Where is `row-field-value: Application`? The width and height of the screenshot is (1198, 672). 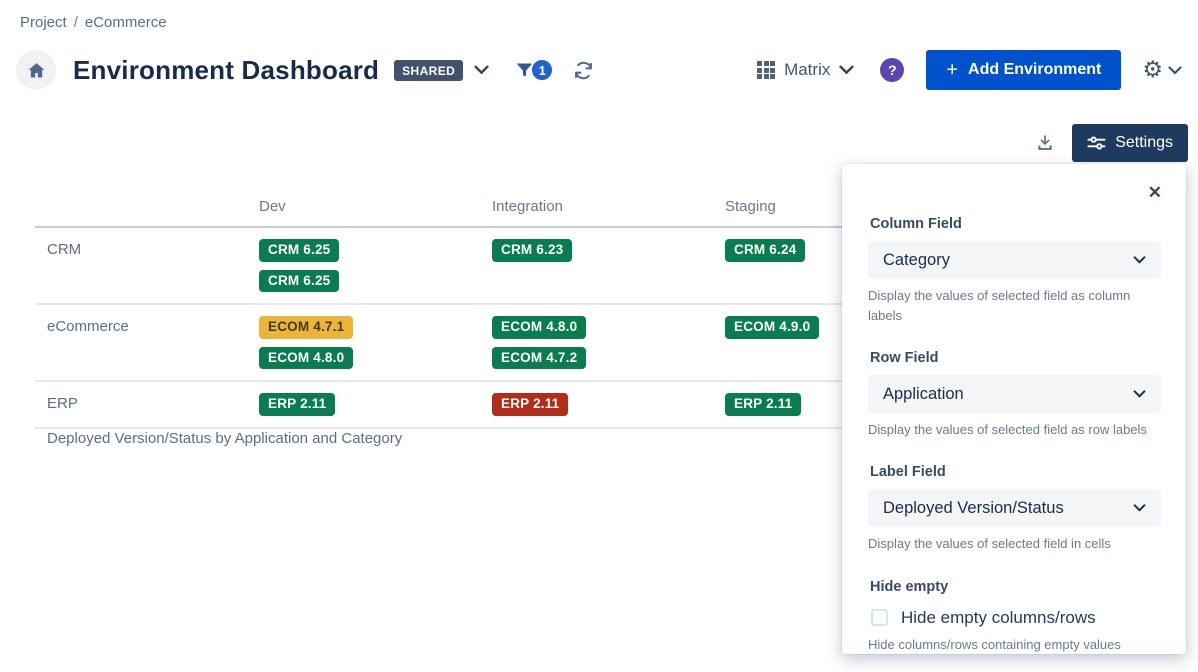
row-field-value: Application is located at coordinates (923, 393).